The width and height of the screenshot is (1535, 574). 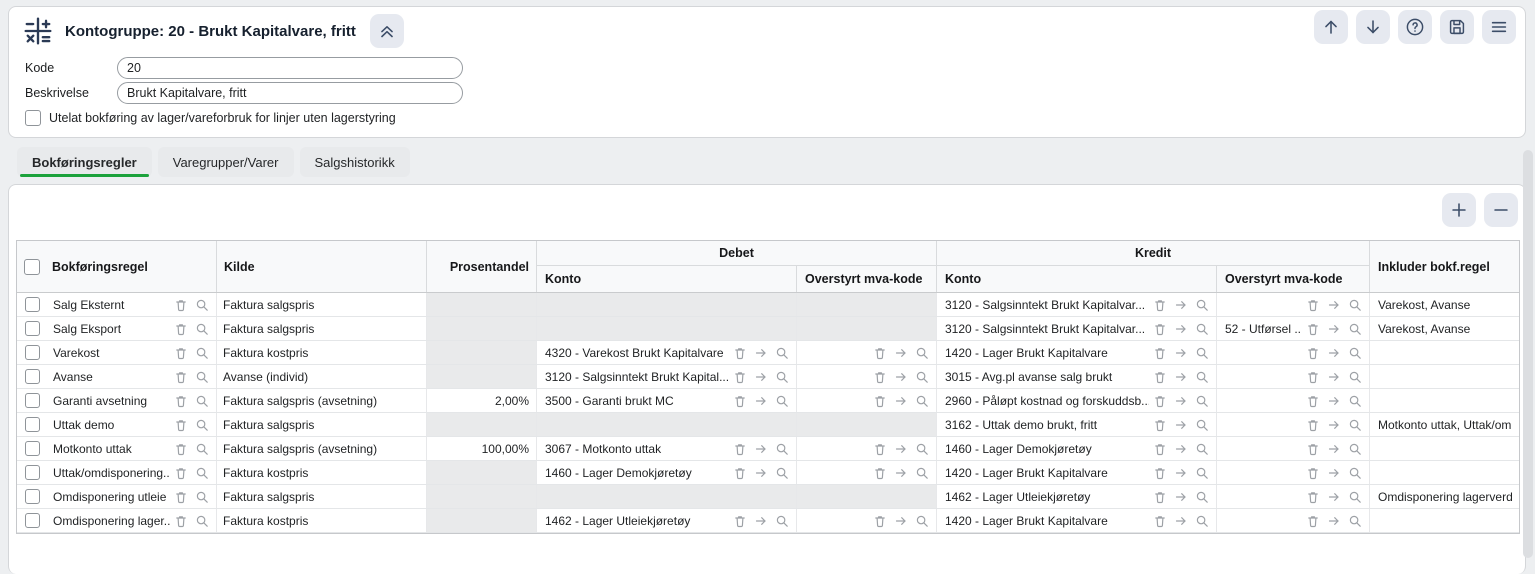 What do you see at coordinates (1459, 210) in the screenshot?
I see `add-row-button` at bounding box center [1459, 210].